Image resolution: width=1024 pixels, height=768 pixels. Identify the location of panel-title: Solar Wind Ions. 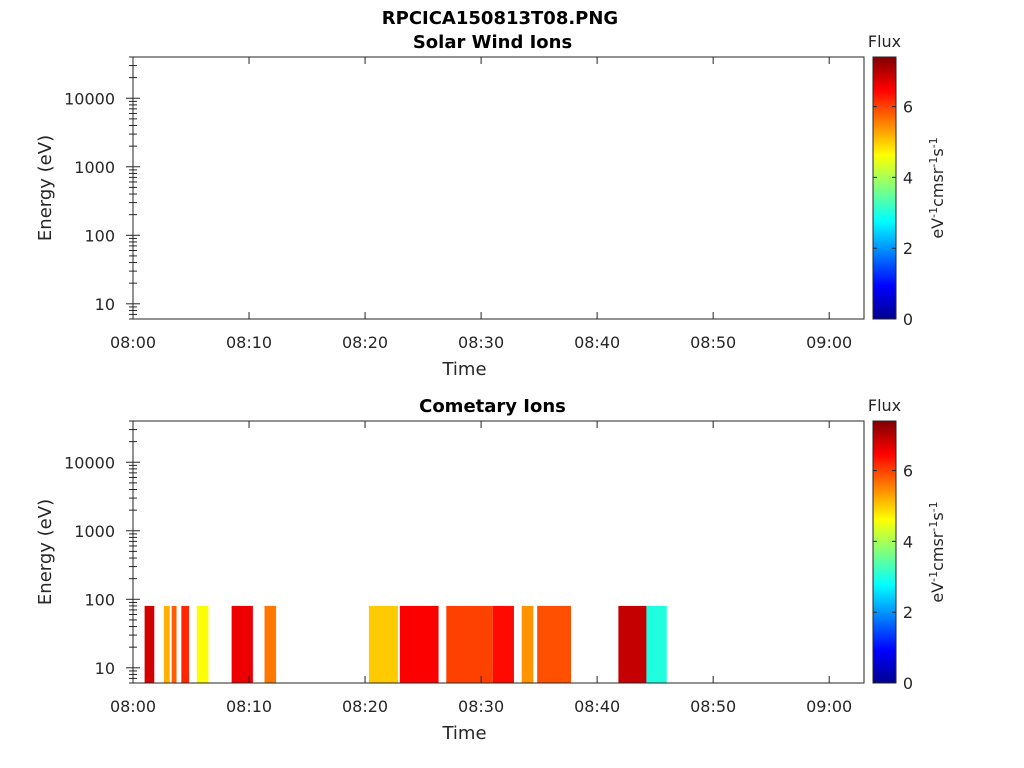
(492, 42).